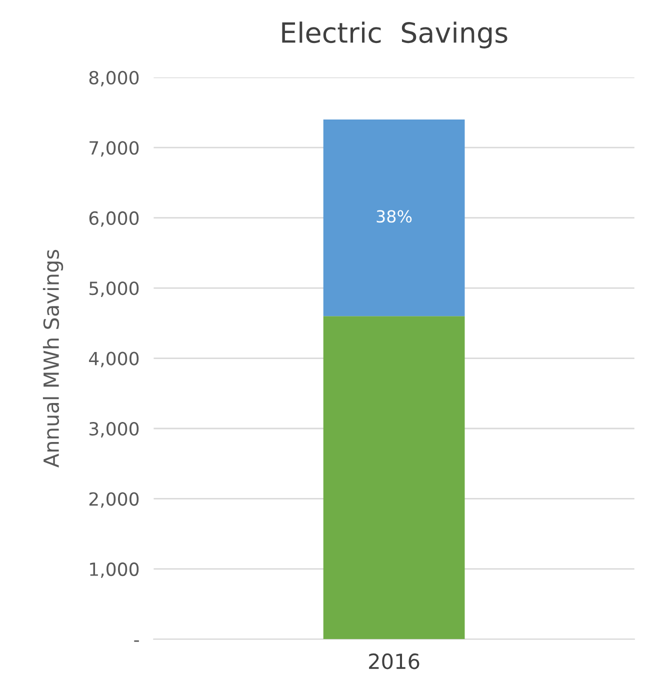 This screenshot has width=654, height=691. What do you see at coordinates (114, 290) in the screenshot?
I see `y-tick-label: 5,000` at bounding box center [114, 290].